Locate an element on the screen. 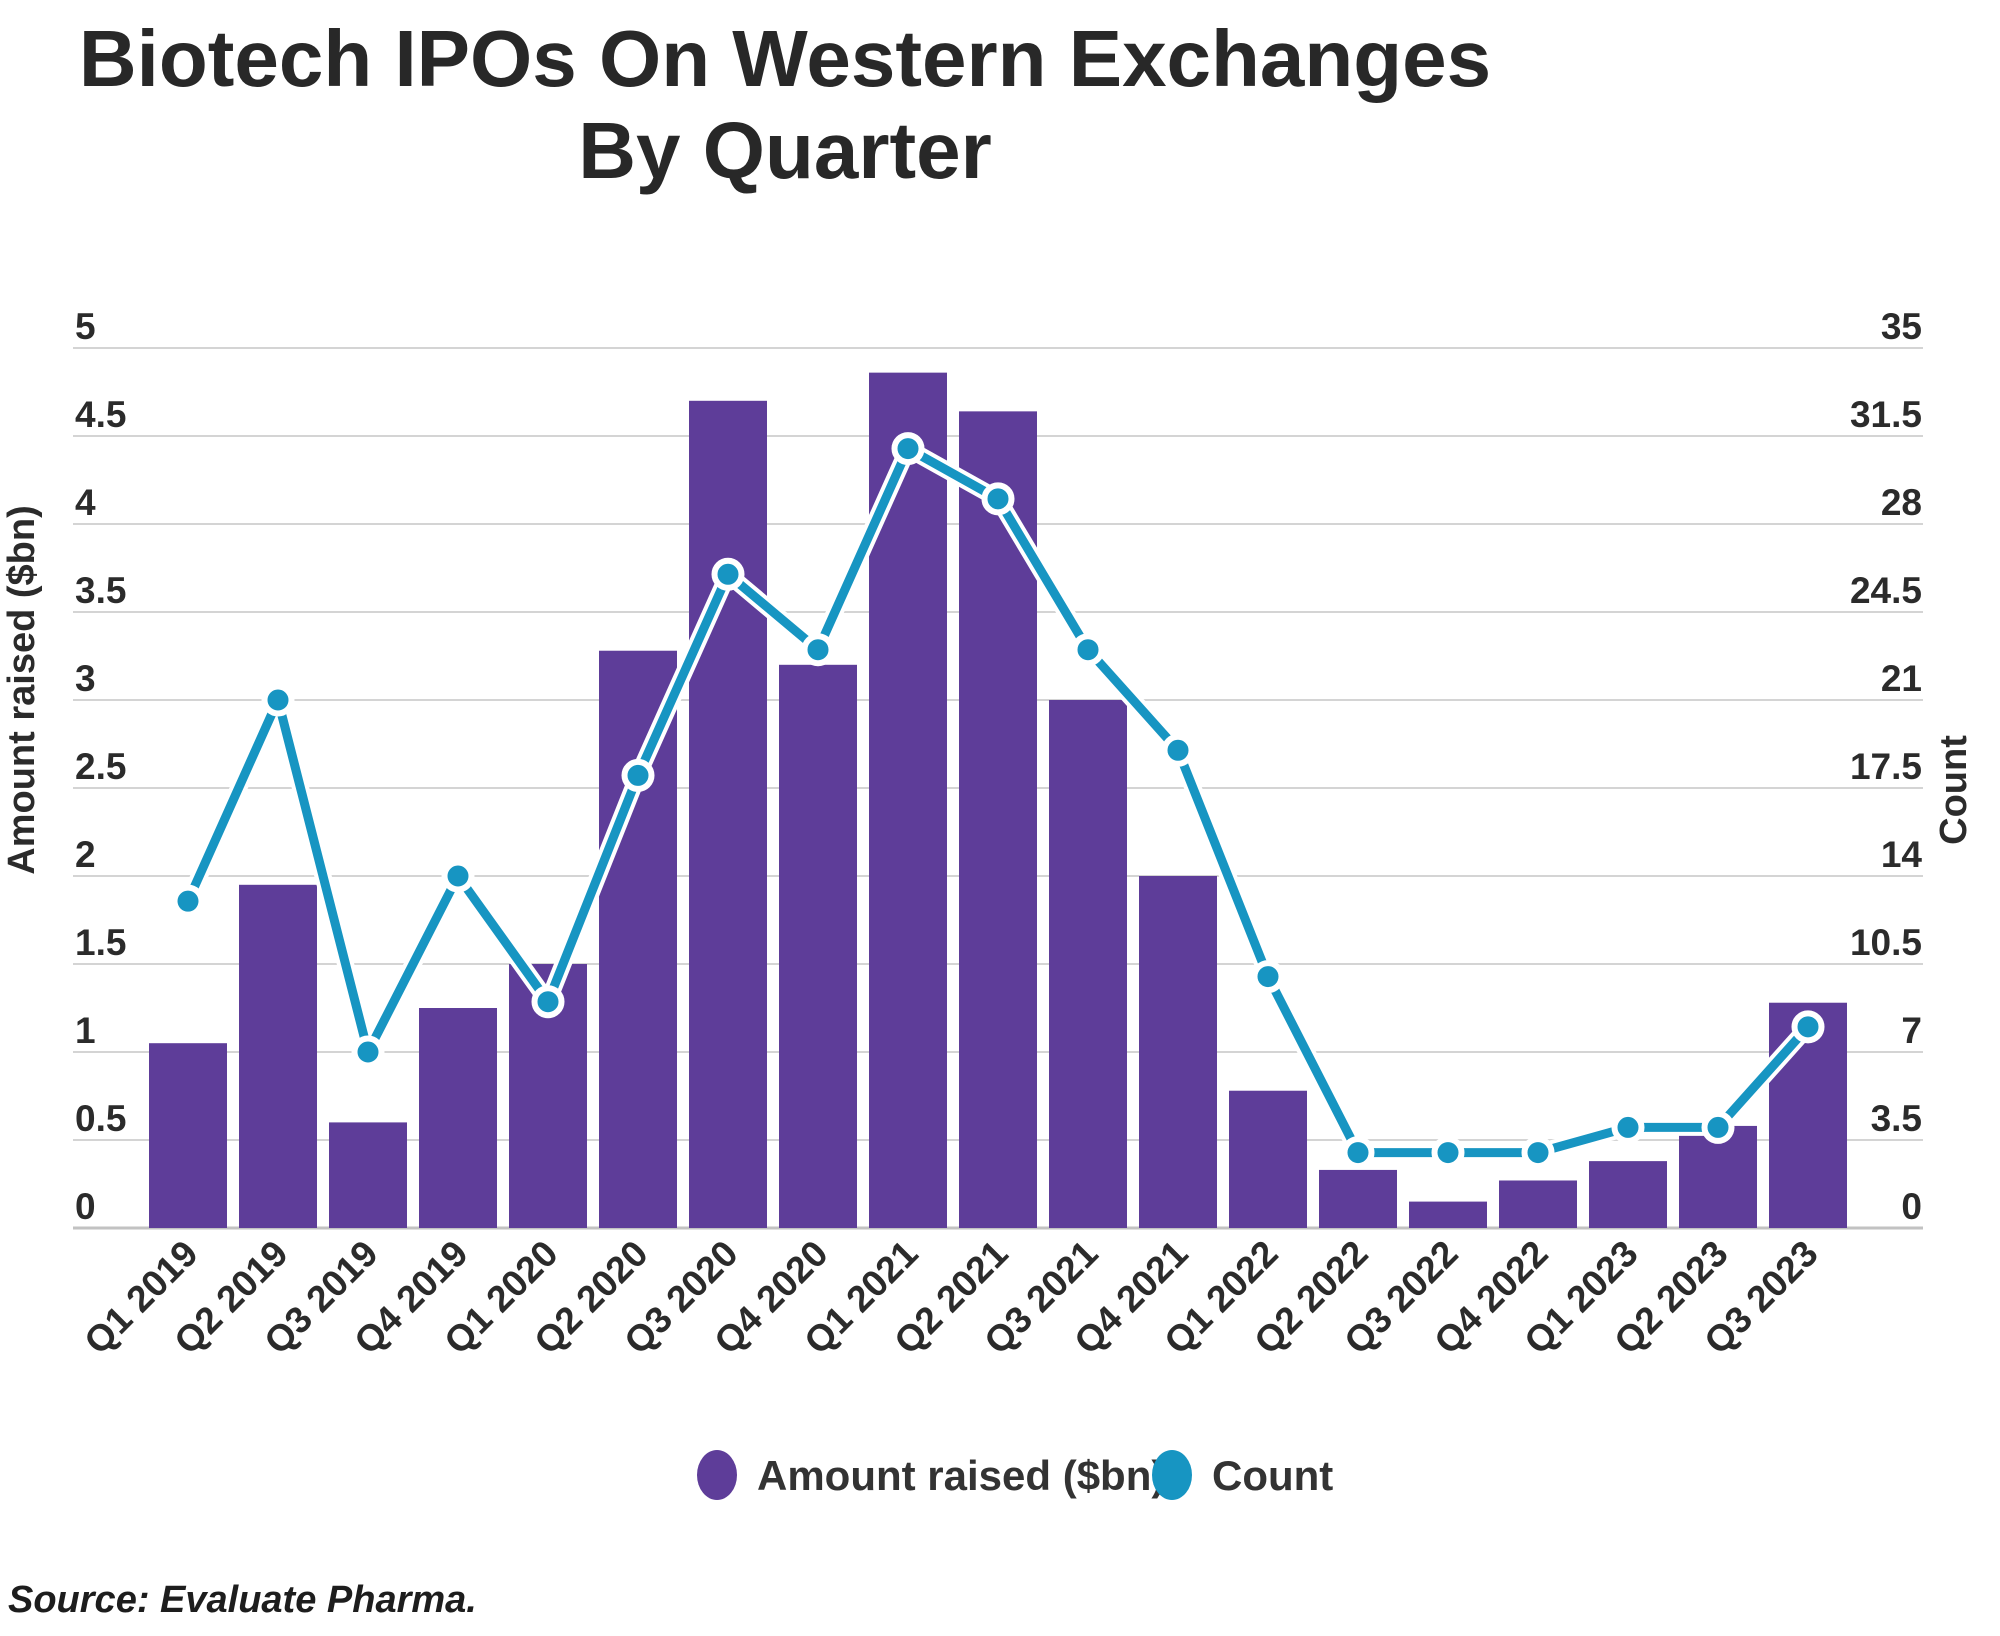 Image resolution: width=2000 pixels, height=1636 pixels. count-dot-q2-2023 is located at coordinates (1718, 1127).